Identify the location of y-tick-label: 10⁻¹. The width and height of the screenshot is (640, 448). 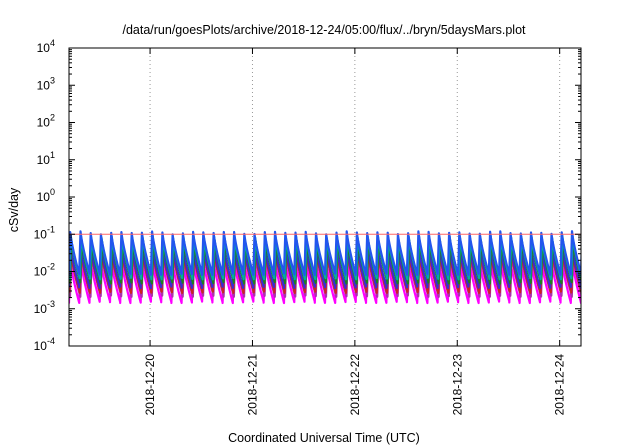
(44, 232).